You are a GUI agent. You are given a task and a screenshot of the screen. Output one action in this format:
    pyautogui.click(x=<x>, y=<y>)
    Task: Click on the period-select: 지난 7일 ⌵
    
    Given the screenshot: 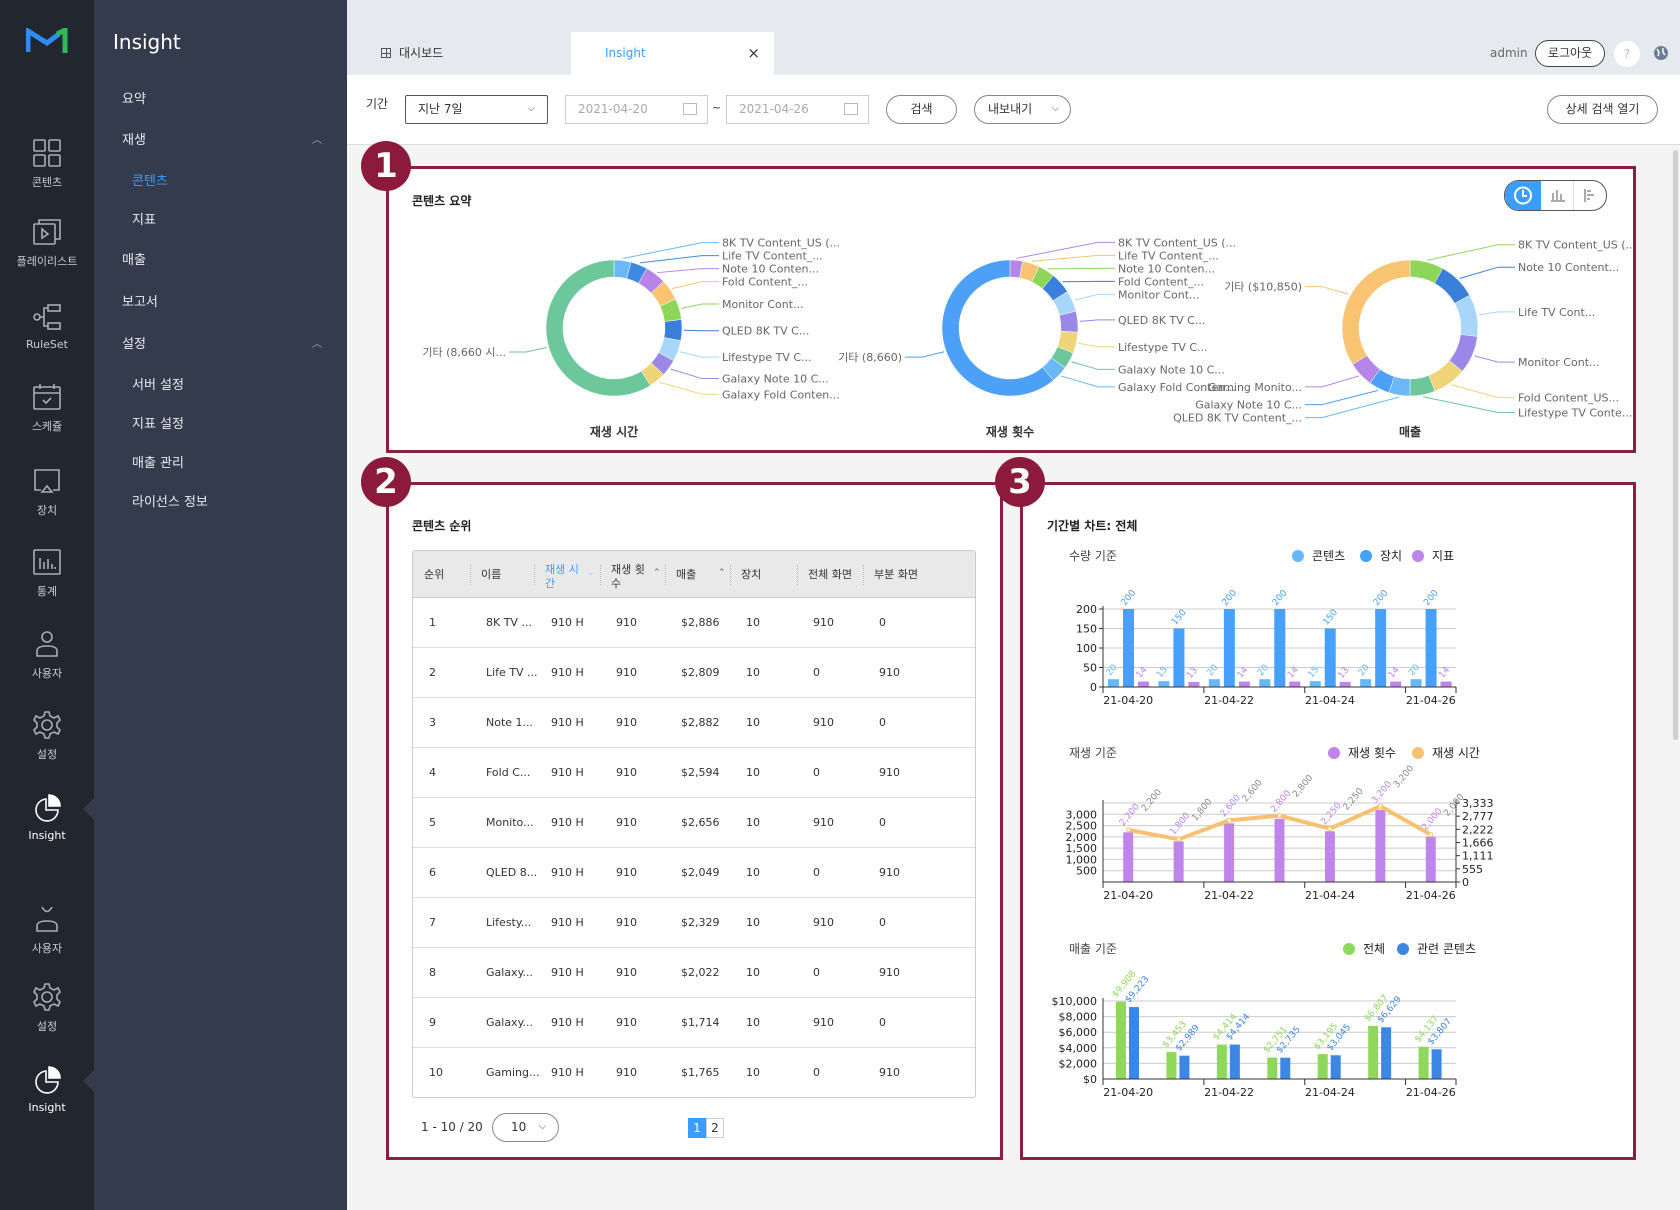 What is the action you would take?
    pyautogui.click(x=476, y=109)
    